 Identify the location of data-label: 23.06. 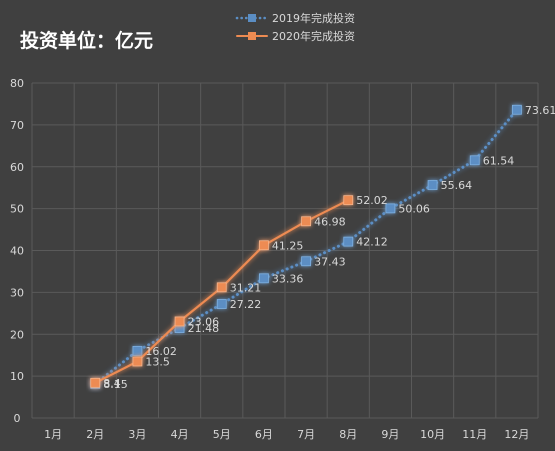
(204, 321).